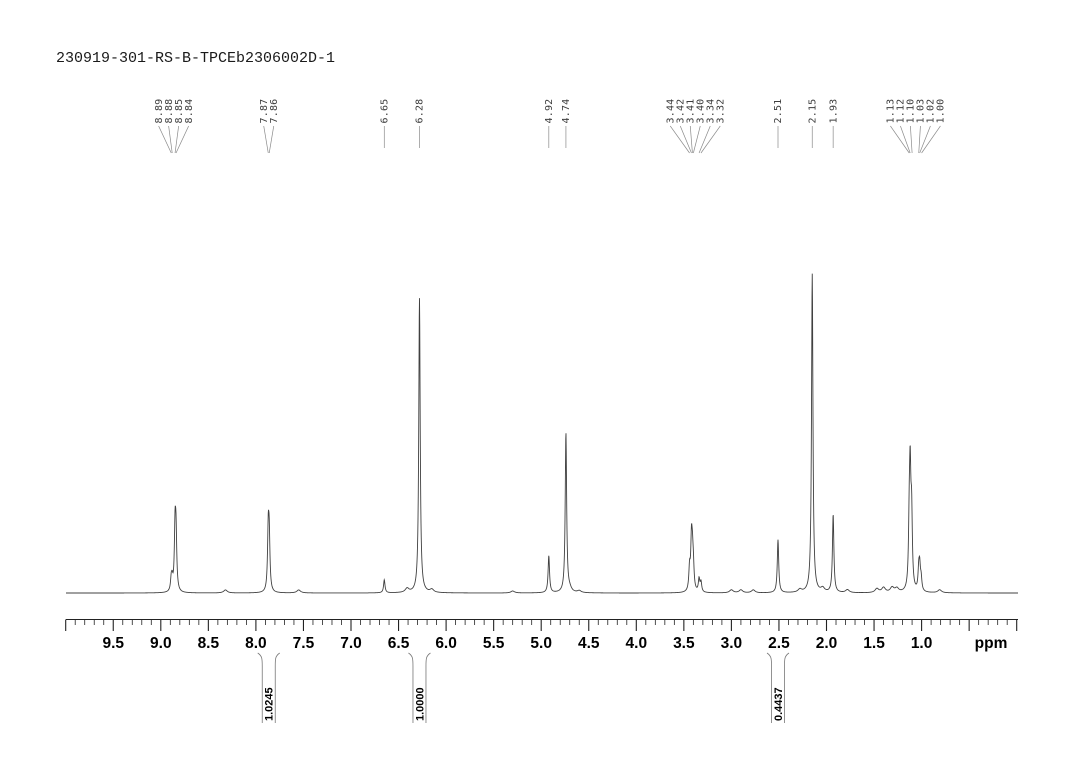 This screenshot has width=1076, height=760. What do you see at coordinates (113, 643) in the screenshot?
I see `axis-tick-label: 9.5` at bounding box center [113, 643].